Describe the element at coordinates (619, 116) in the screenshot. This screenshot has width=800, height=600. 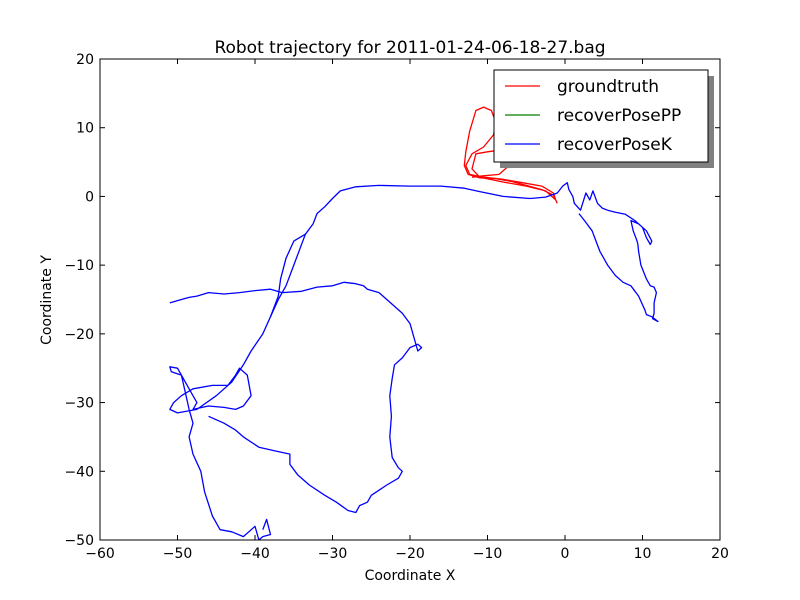
I see `legend-label: recoverPosePP` at that location.